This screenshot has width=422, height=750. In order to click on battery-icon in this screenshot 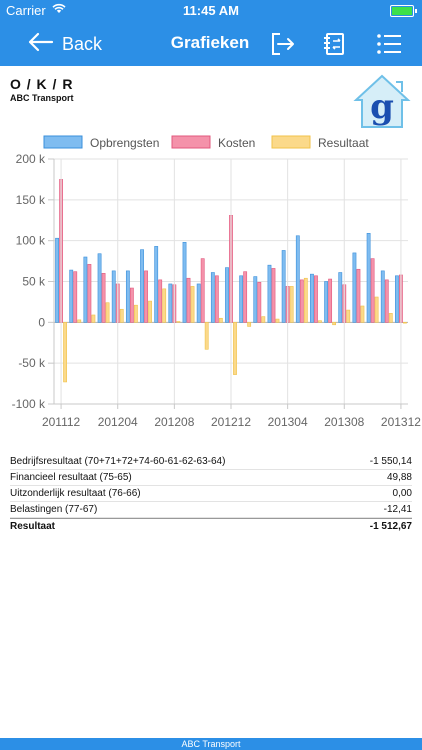, I will do `click(403, 11)`.